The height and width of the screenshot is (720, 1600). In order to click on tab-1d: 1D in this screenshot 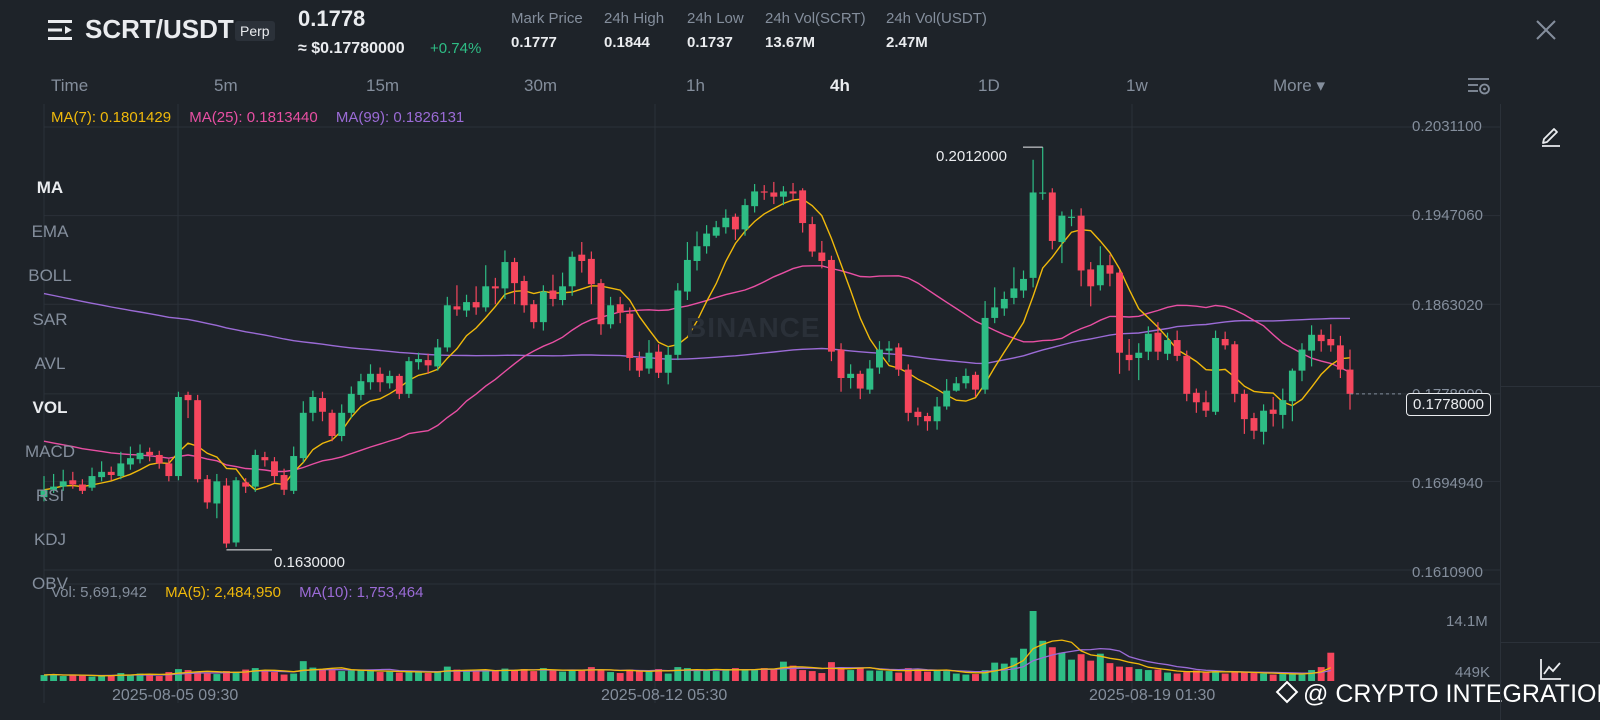, I will do `click(989, 85)`.